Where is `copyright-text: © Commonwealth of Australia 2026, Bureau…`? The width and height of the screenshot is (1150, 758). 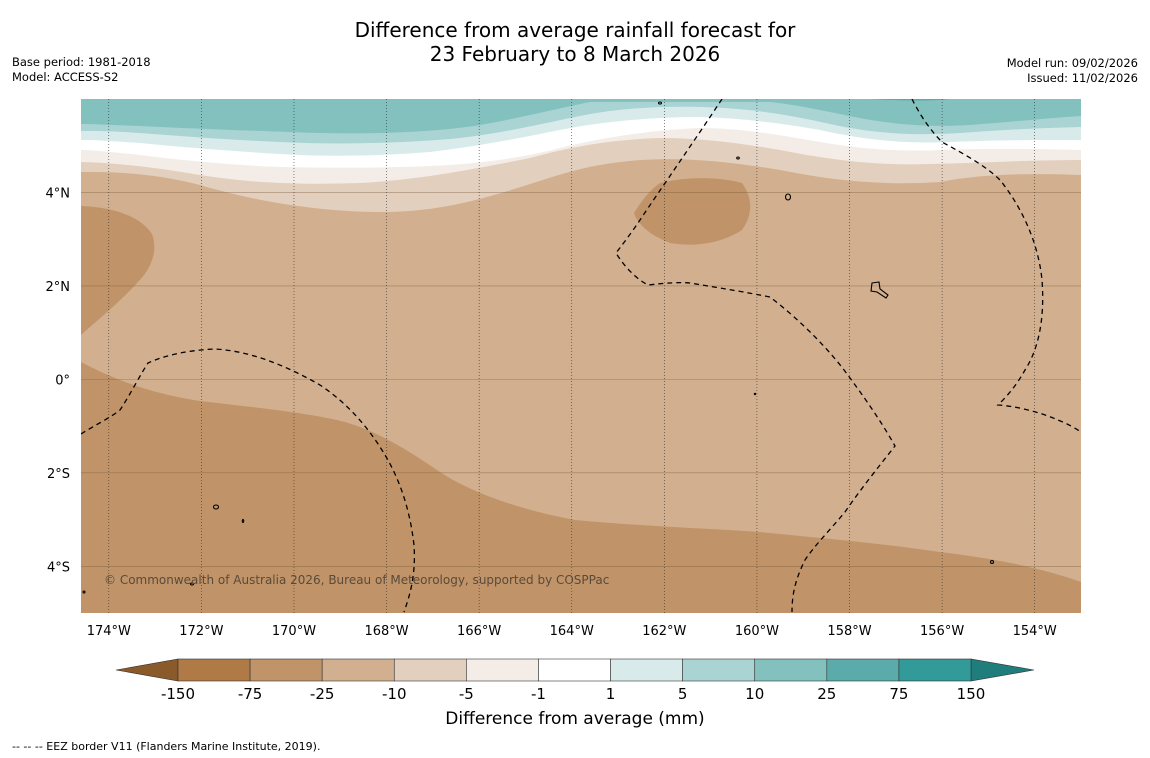 copyright-text: © Commonwealth of Australia 2026, Bureau… is located at coordinates (356, 580).